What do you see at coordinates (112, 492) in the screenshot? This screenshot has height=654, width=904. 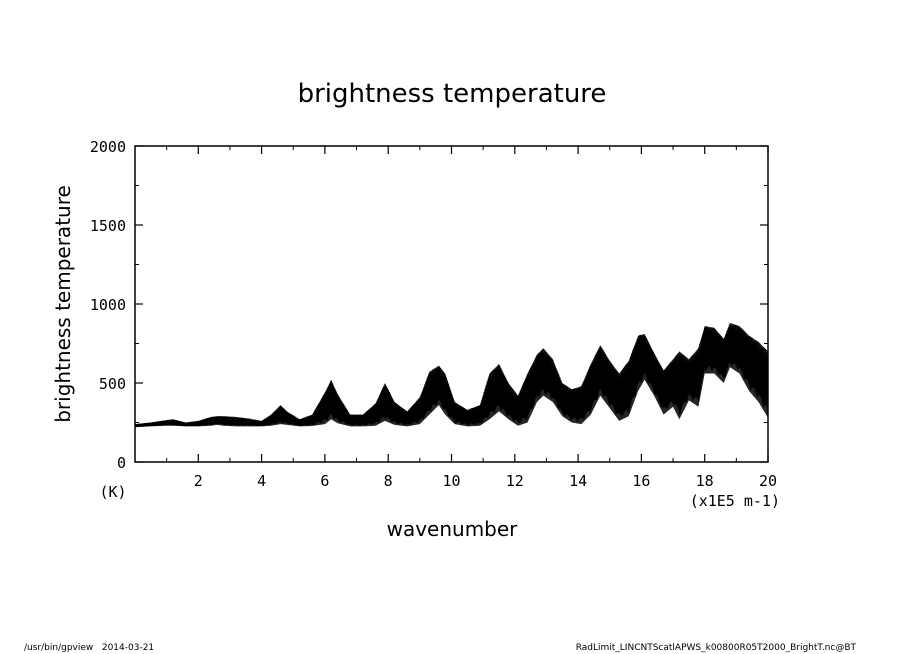 I see `y-unit-label: (K)` at bounding box center [112, 492].